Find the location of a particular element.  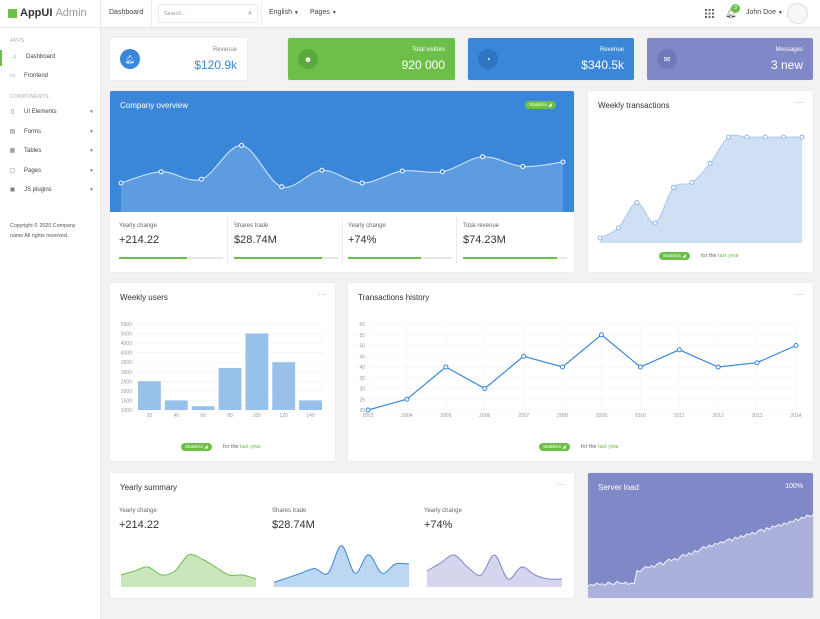

stat-card-messages: ✉ Messages 3 new is located at coordinates (730, 59).